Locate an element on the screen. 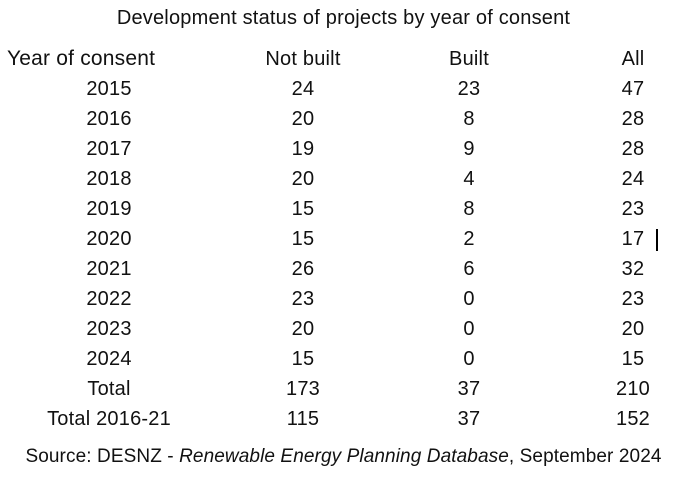  year-cell: 2018 is located at coordinates (109, 178).